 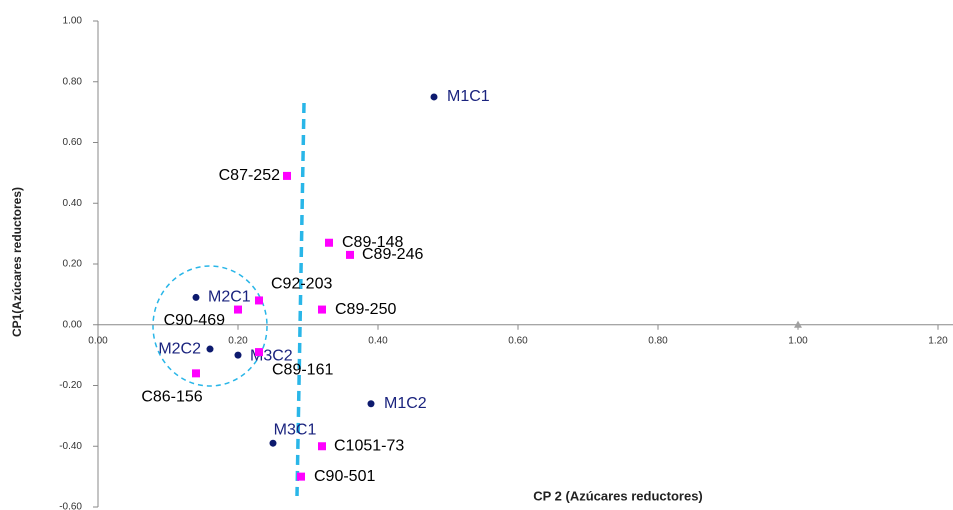 What do you see at coordinates (73, 142) in the screenshot?
I see `y-tick-label: 0.60` at bounding box center [73, 142].